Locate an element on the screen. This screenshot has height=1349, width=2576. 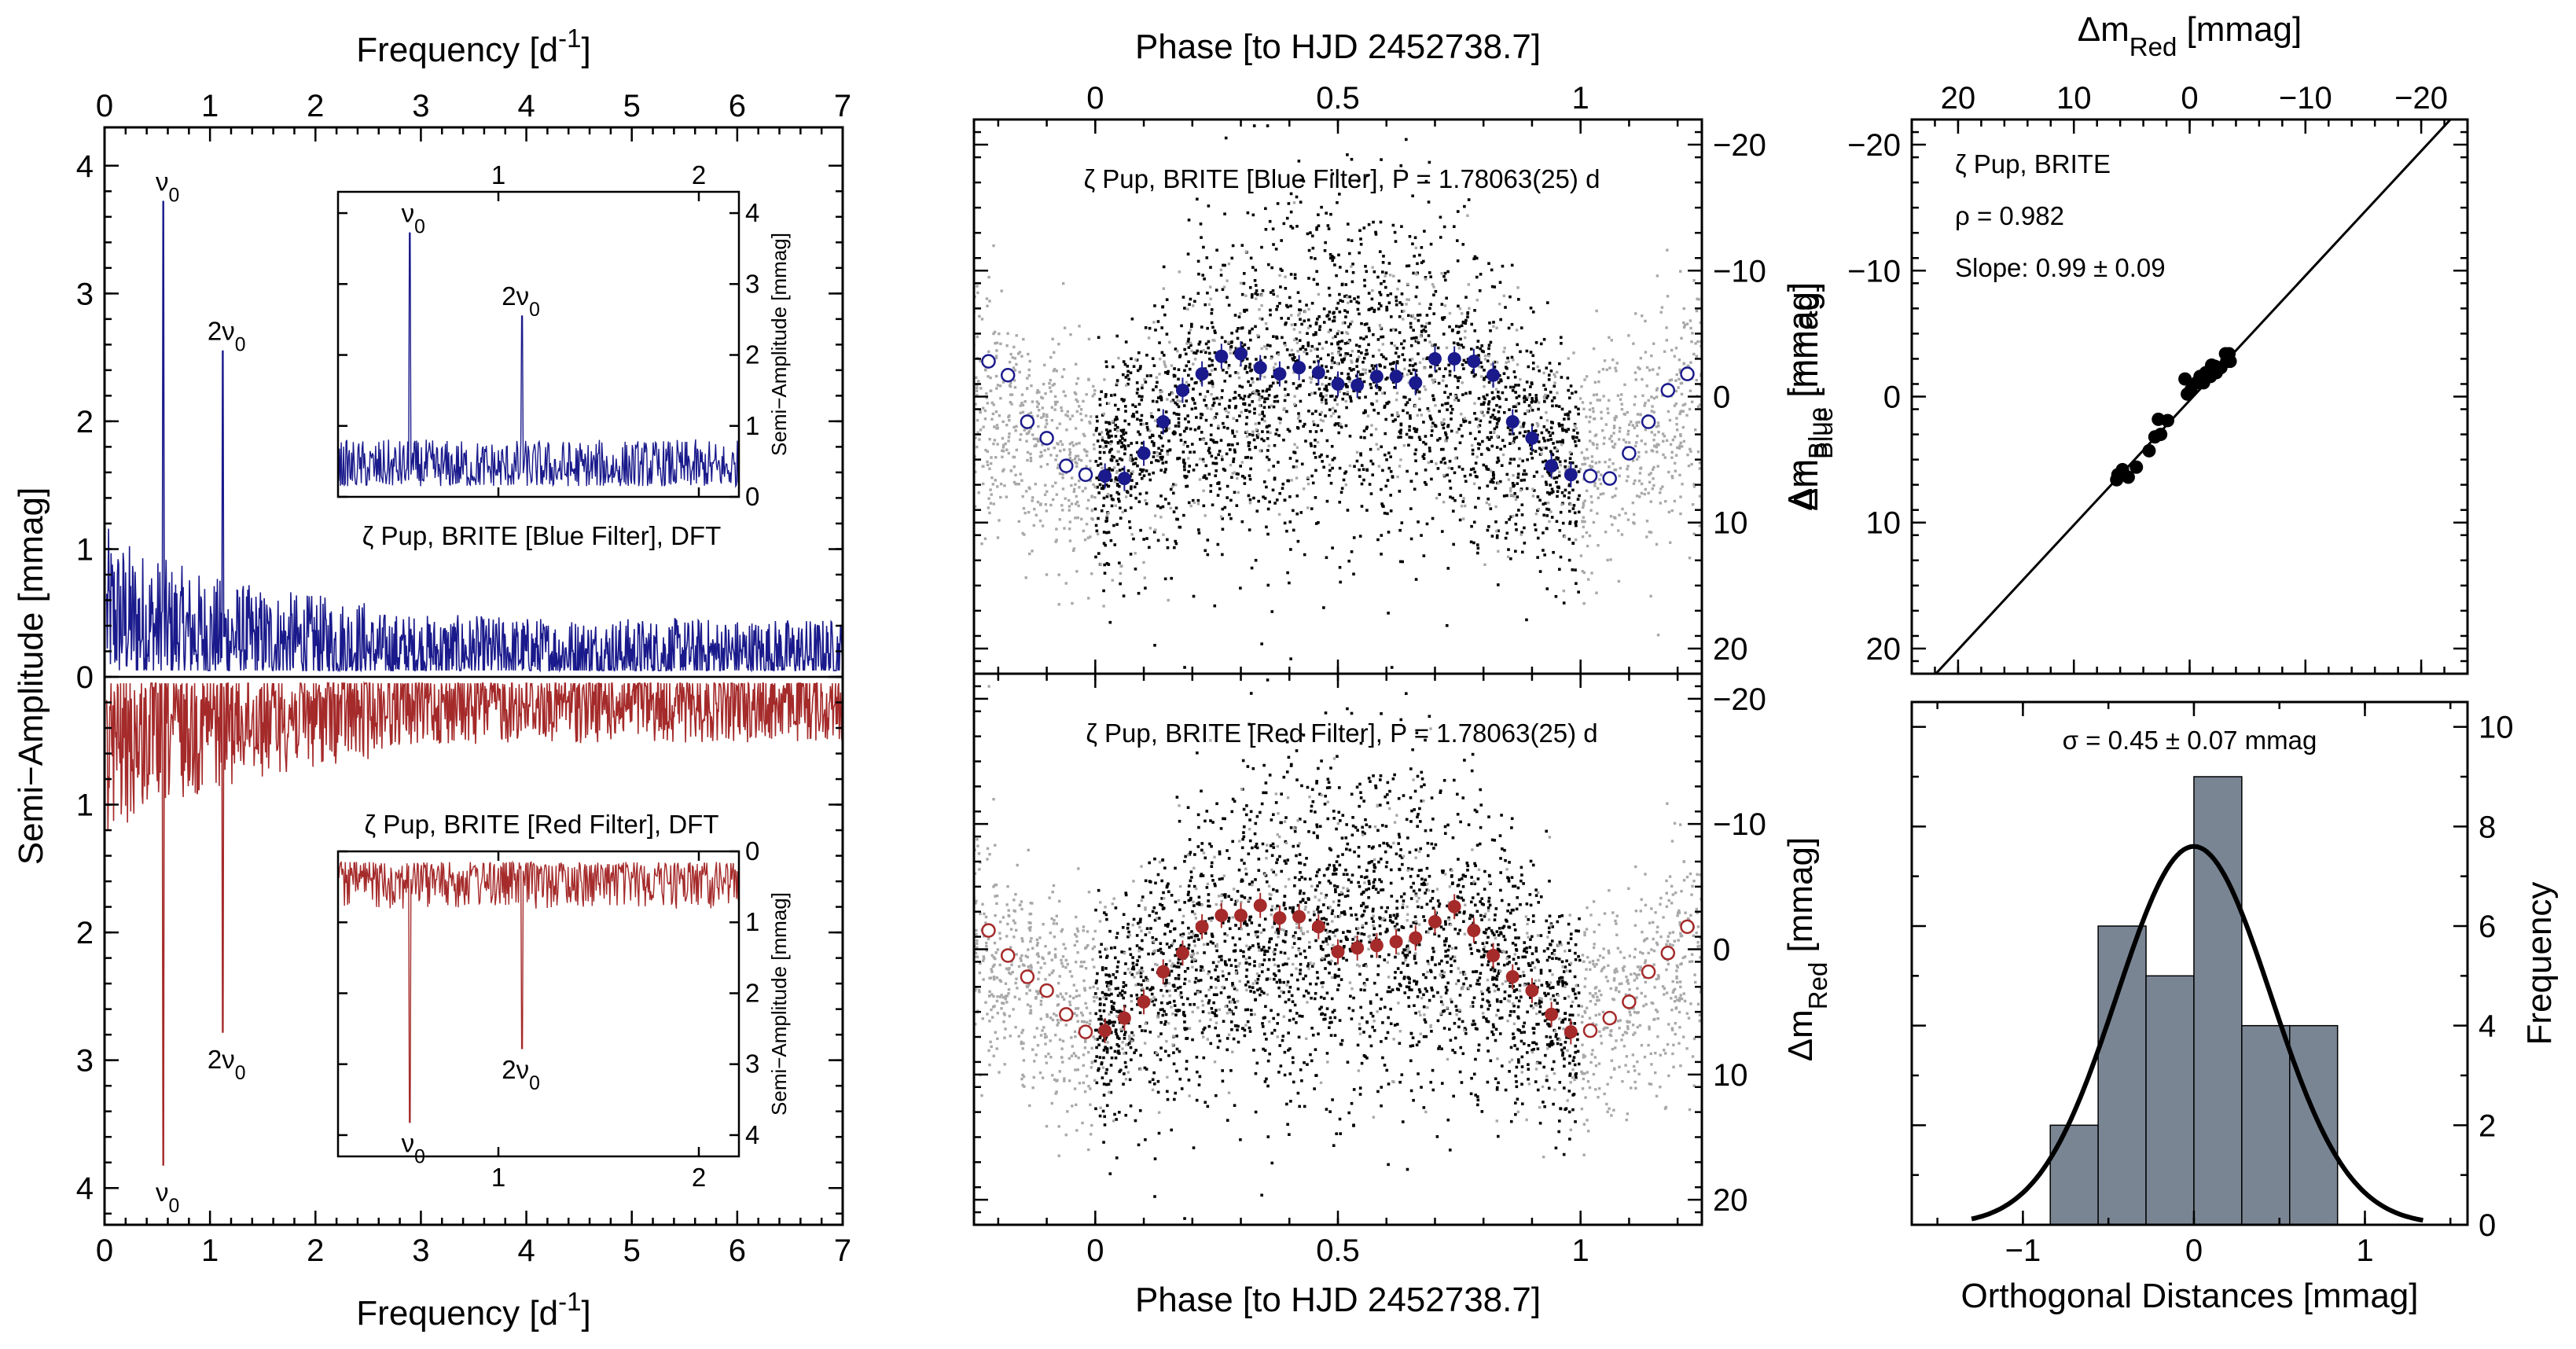
blue-spectrum-line is located at coordinates (474, 437).